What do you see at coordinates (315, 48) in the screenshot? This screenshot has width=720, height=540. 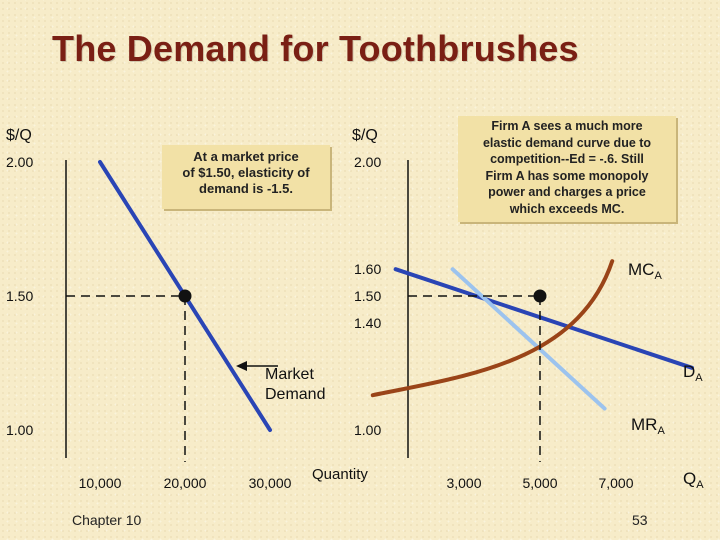 I see `slide-title: The Demand for Toothbrushes` at bounding box center [315, 48].